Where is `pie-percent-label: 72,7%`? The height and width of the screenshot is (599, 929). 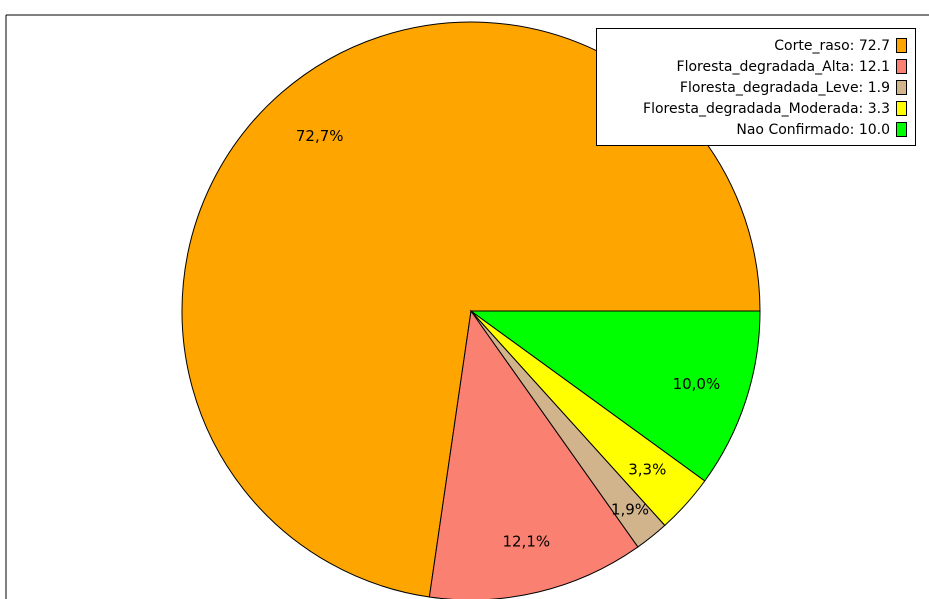
pie-percent-label: 72,7% is located at coordinates (320, 136).